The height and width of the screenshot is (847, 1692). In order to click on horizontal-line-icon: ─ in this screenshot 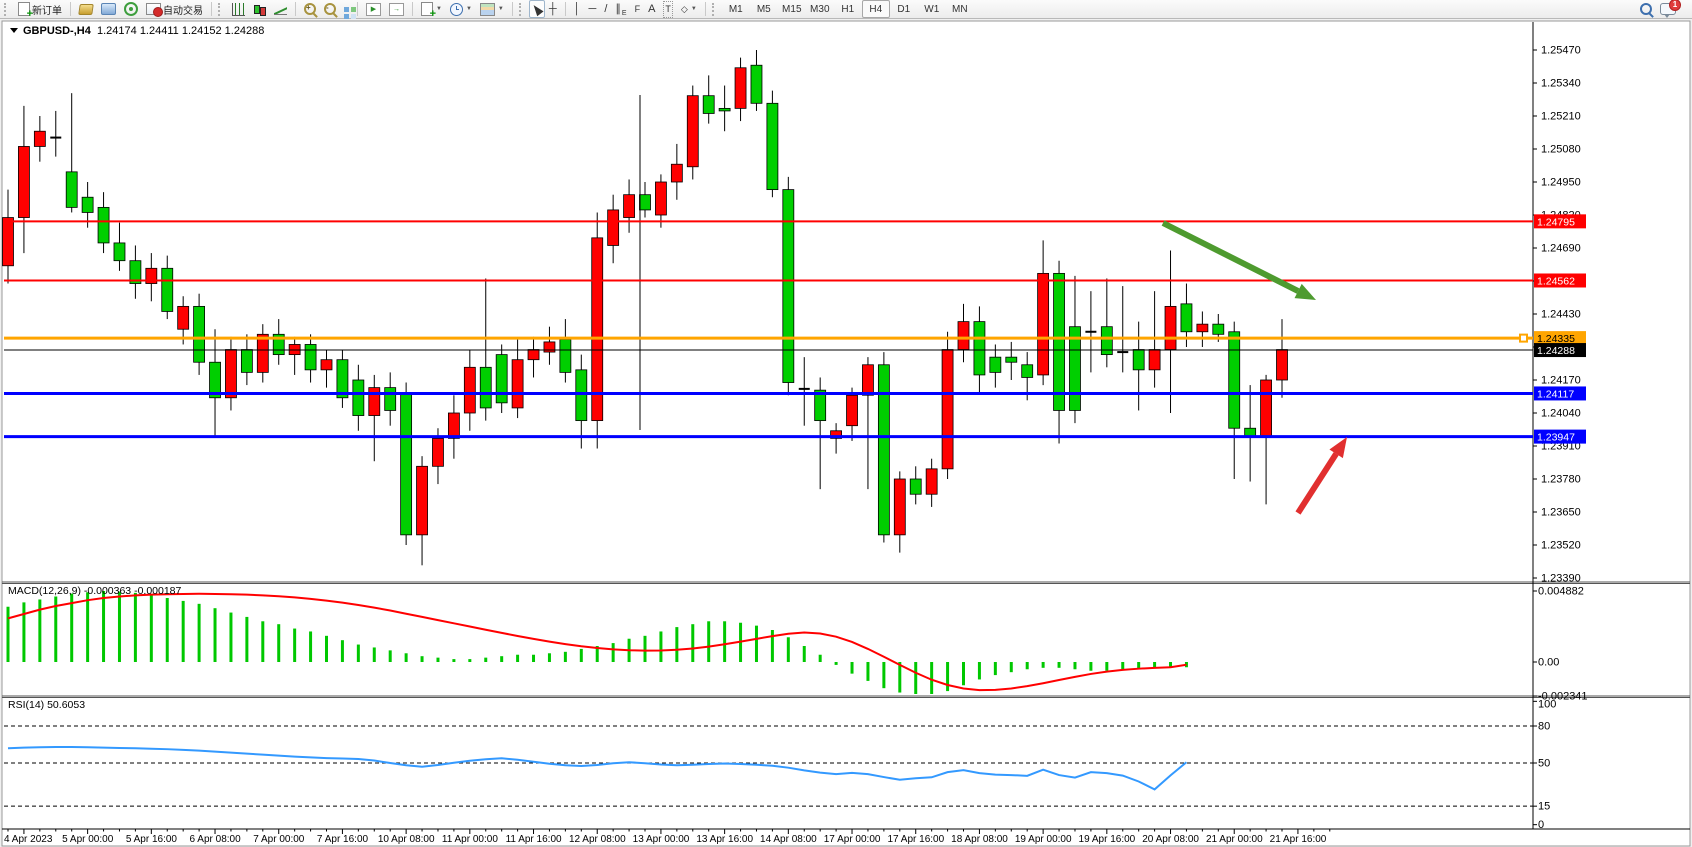, I will do `click(592, 8)`.